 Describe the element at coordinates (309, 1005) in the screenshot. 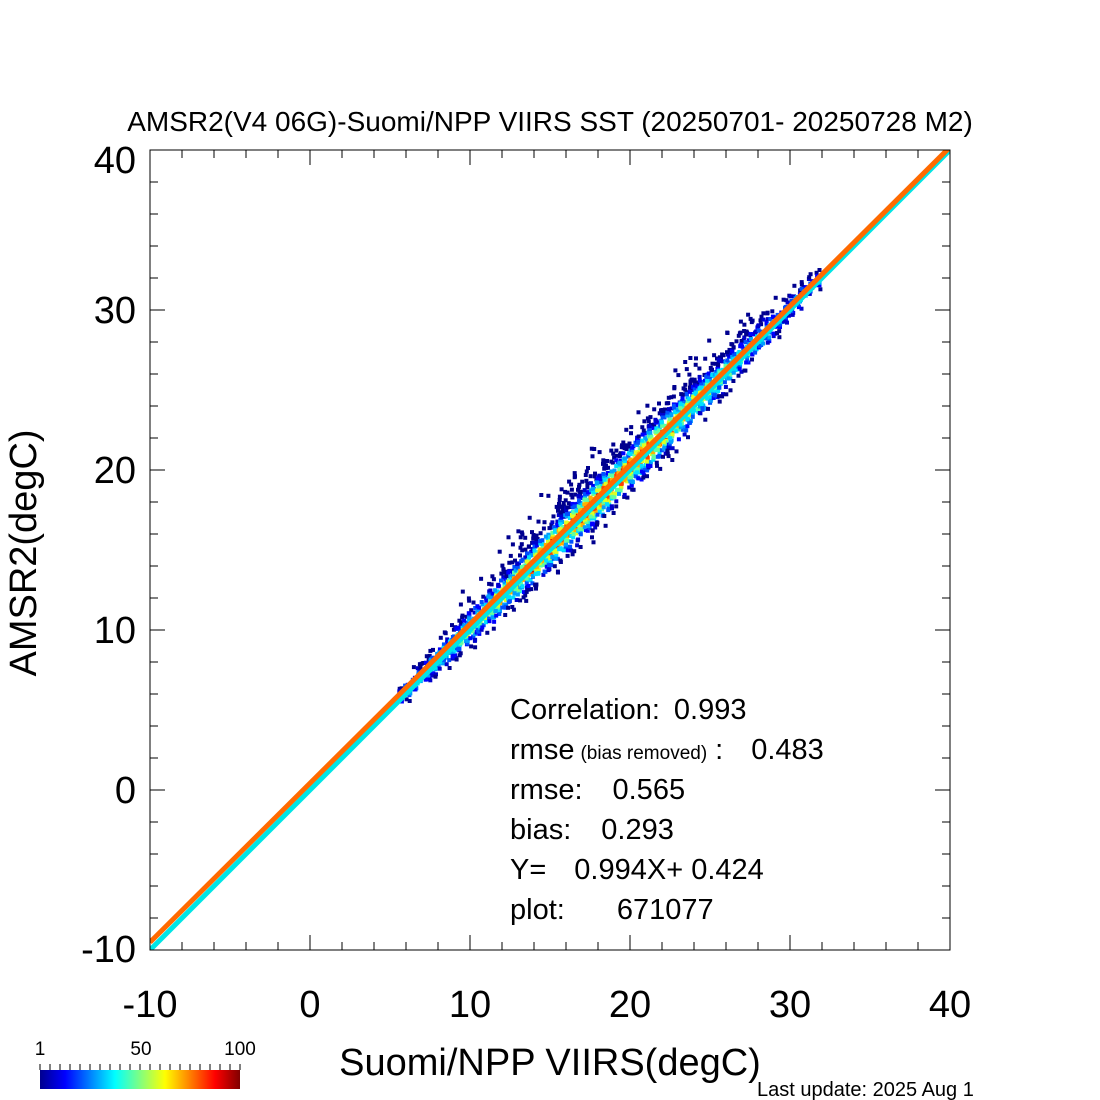

I see `x-tick-label: 0` at that location.